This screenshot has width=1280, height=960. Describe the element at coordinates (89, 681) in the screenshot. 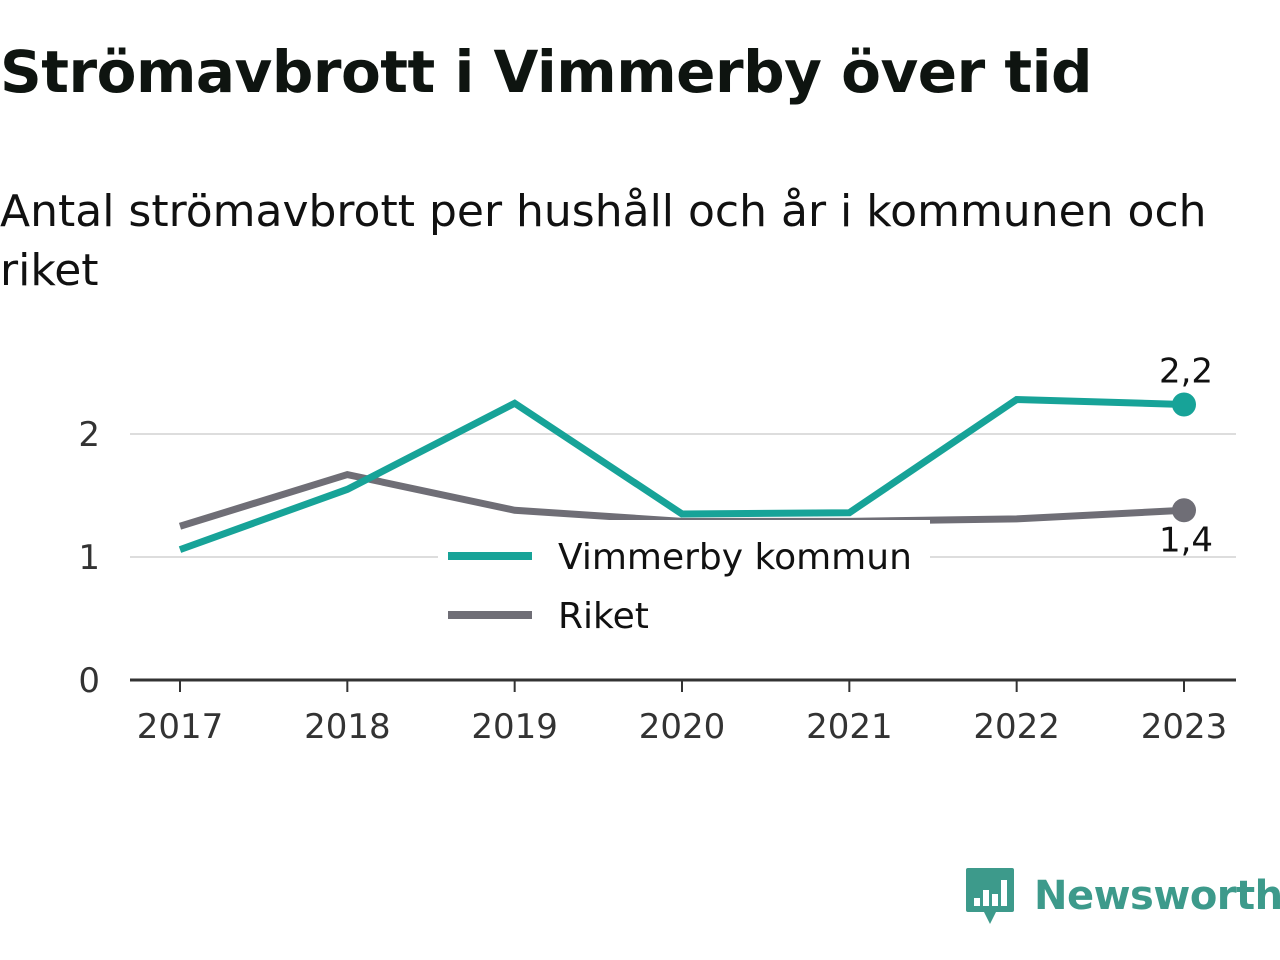

I see `y-tick-label: 0` at that location.